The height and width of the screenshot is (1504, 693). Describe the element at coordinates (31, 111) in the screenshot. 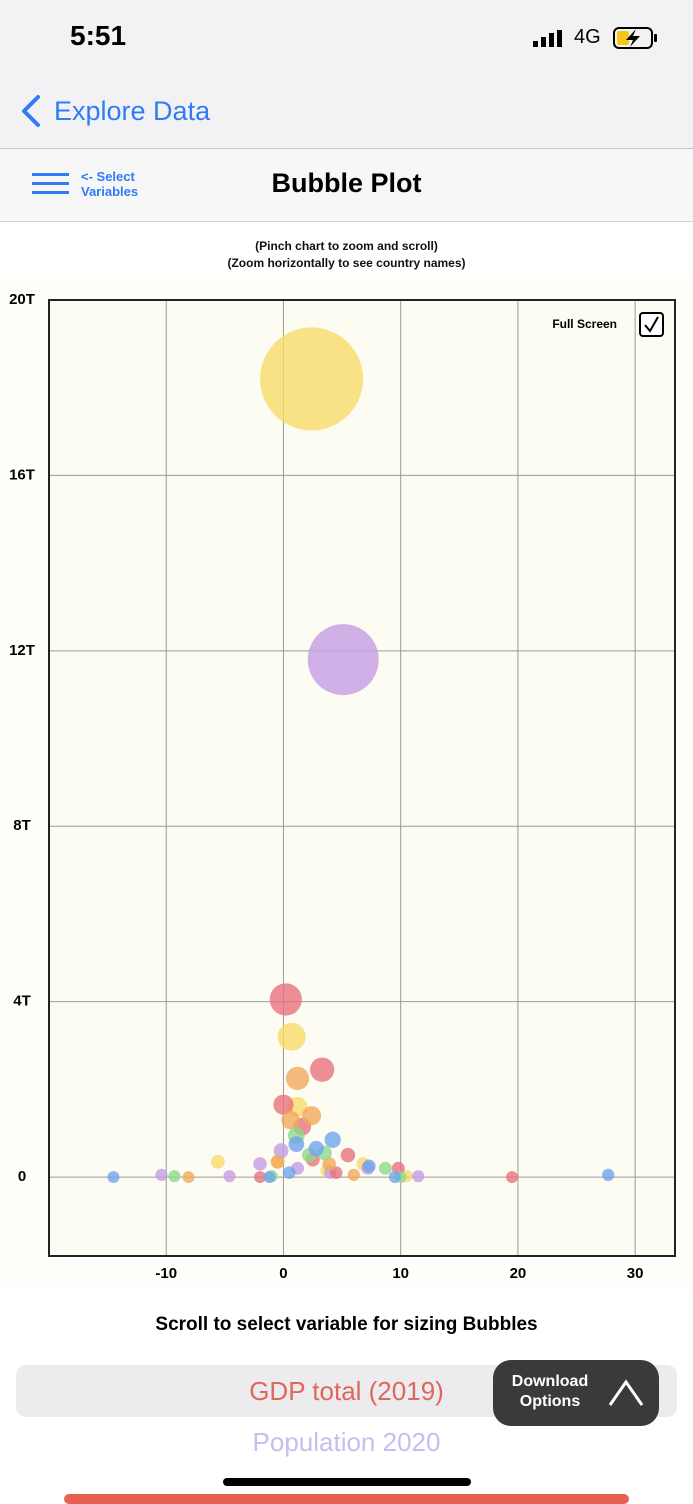

I see `back-icon` at that location.